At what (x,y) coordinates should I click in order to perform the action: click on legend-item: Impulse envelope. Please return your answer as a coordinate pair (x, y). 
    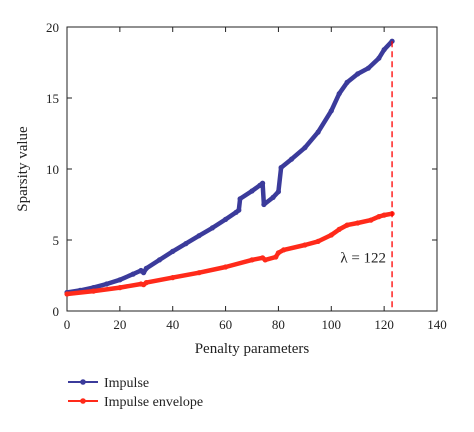
    Looking at the image, I should click on (135, 402).